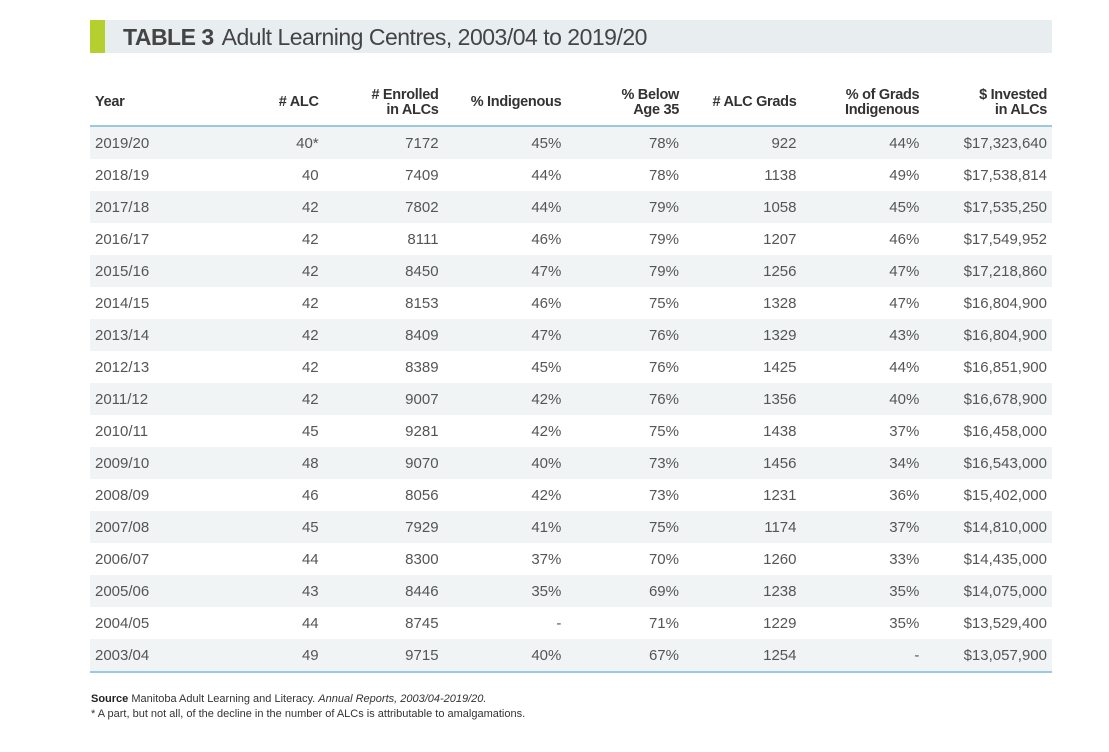 The image size is (1109, 752). Describe the element at coordinates (422, 303) in the screenshot. I see `table-cell: 8153` at that location.